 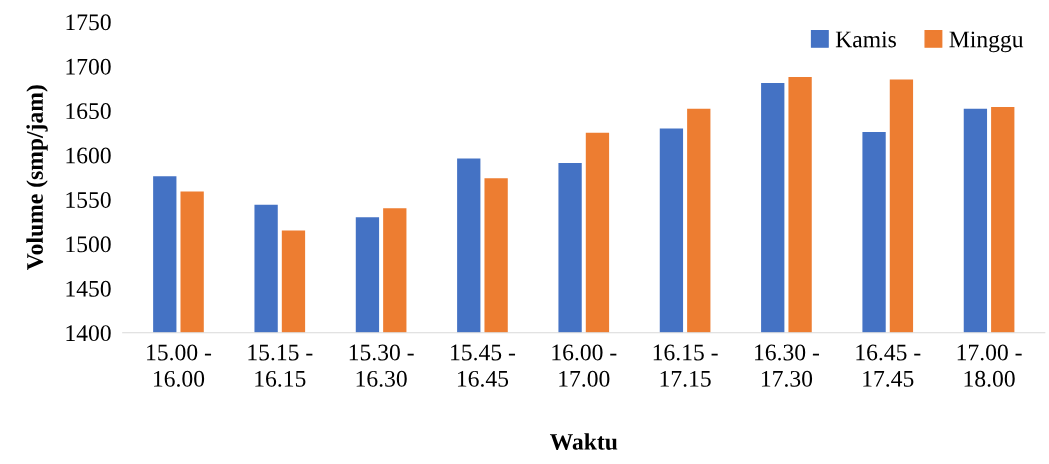 What do you see at coordinates (381, 365) in the screenshot?
I see `x-tick-label: 15.30 - 16.30` at bounding box center [381, 365].